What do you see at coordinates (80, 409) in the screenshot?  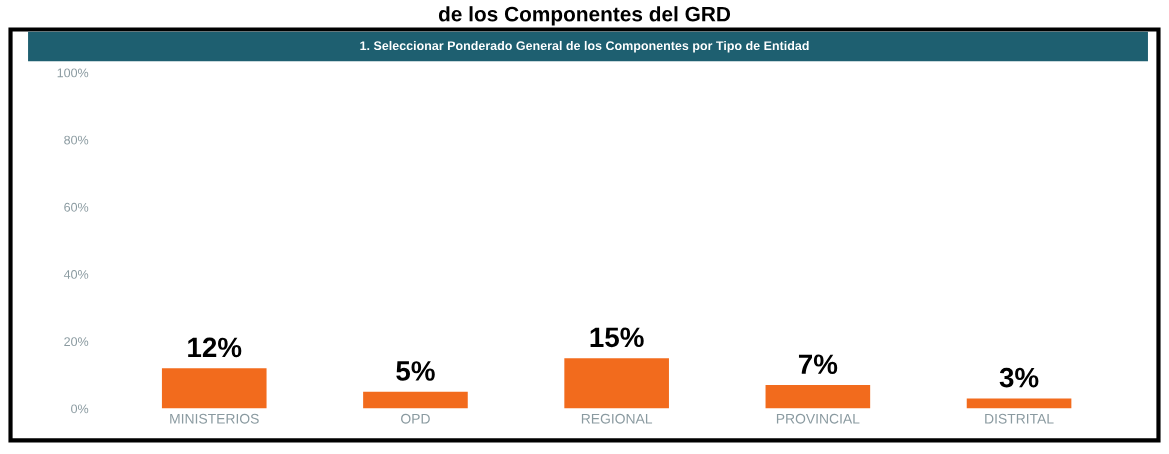 I see `y-tick-label: 0%` at bounding box center [80, 409].